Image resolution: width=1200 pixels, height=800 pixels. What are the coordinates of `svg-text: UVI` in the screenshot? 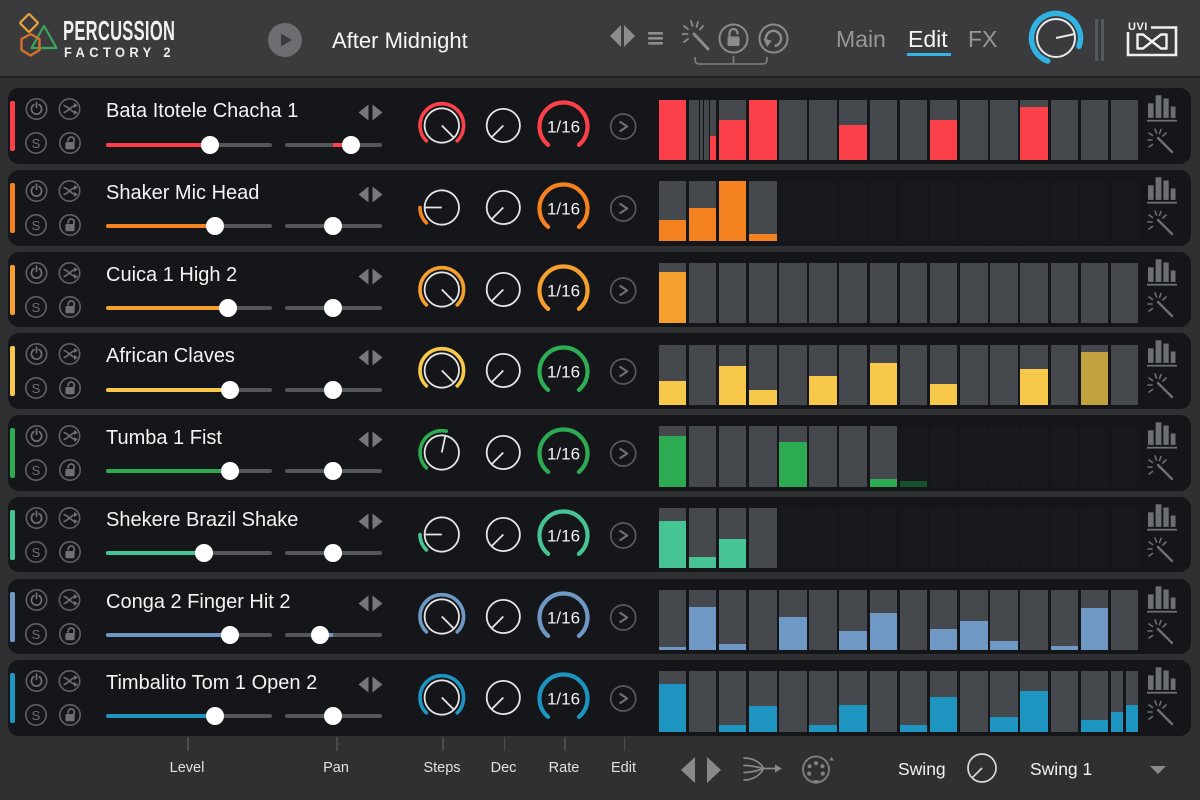 It's located at (1138, 27).